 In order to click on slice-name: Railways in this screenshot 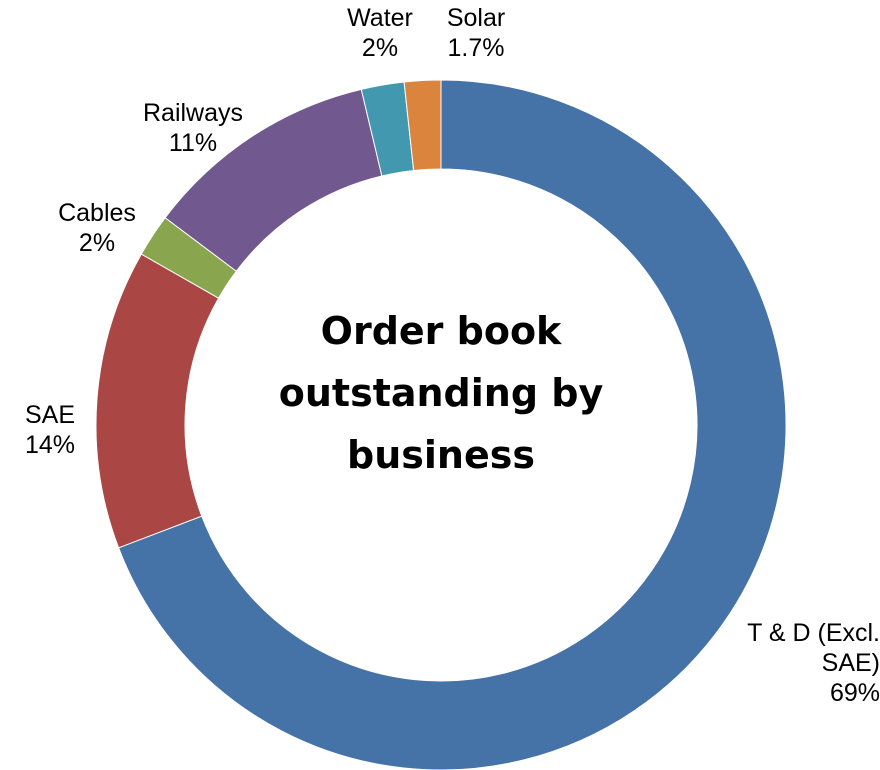, I will do `click(193, 113)`.